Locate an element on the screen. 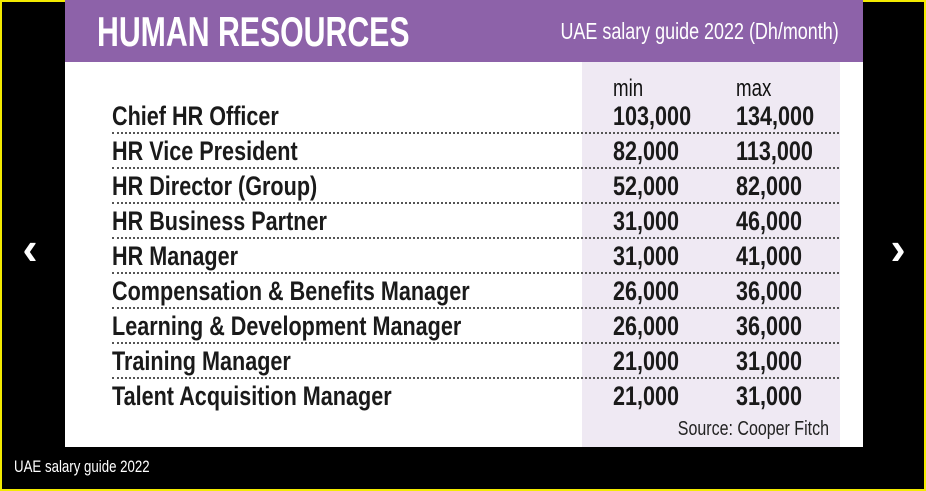 Image resolution: width=926 pixels, height=491 pixels. table-row: Training Manager 21,000 31,000 is located at coordinates (475, 361).